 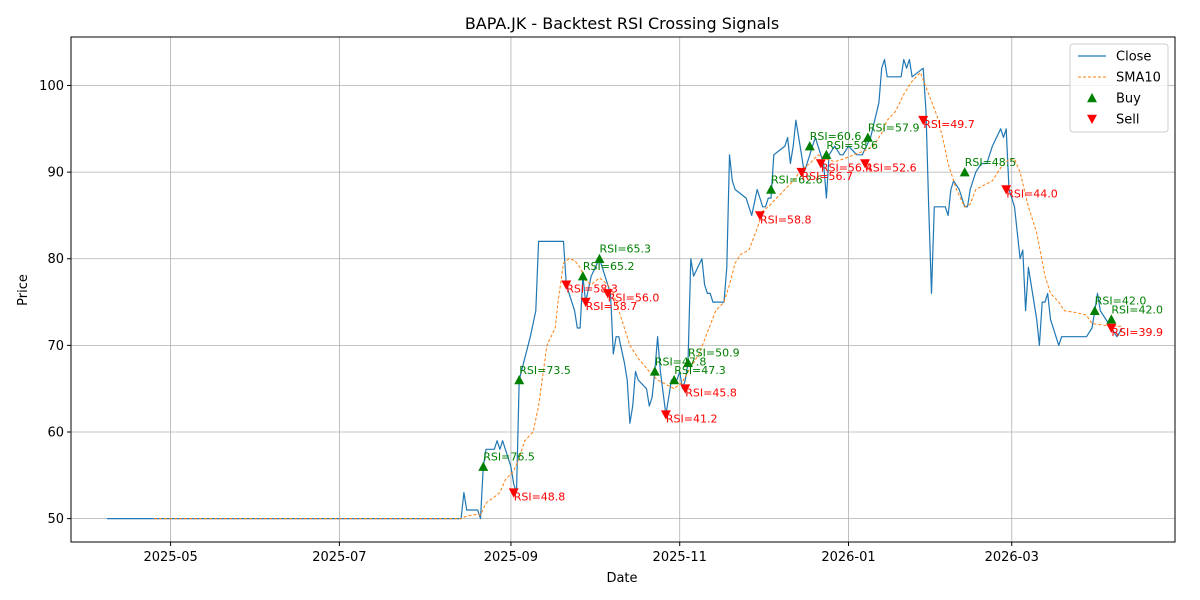 What do you see at coordinates (511, 557) in the screenshot?
I see `x-tick-label: 2025-09` at bounding box center [511, 557].